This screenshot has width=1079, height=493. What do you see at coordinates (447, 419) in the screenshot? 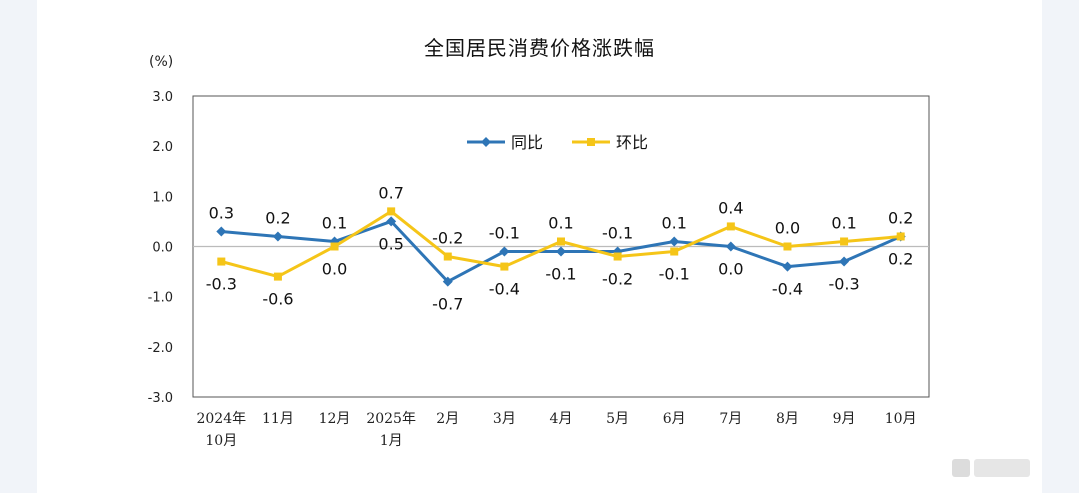
I see `x-tick-label: 2月` at bounding box center [447, 419].